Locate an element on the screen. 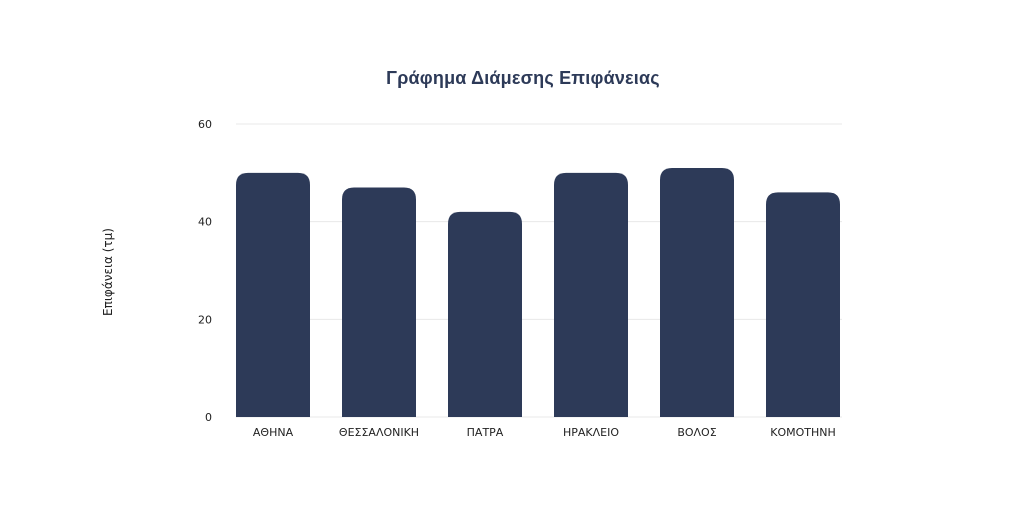  y-tick-label: 60 is located at coordinates (205, 124).